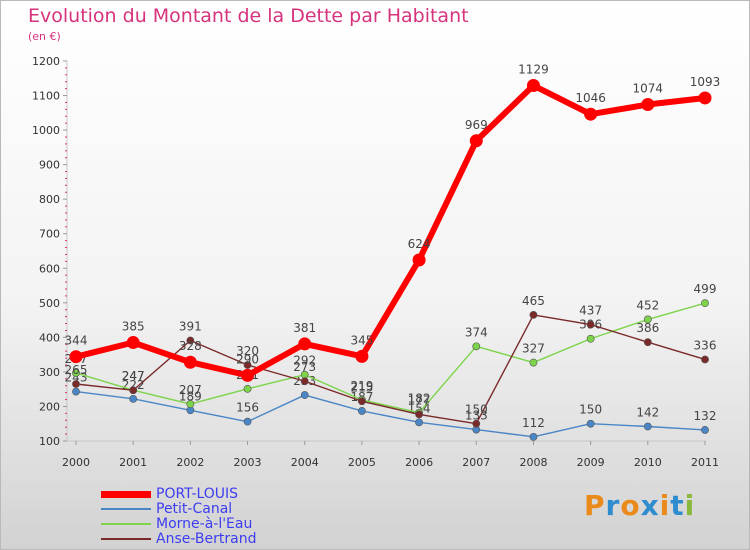  Describe the element at coordinates (190, 462) in the screenshot. I see `x-tick-label: 2002` at that location.